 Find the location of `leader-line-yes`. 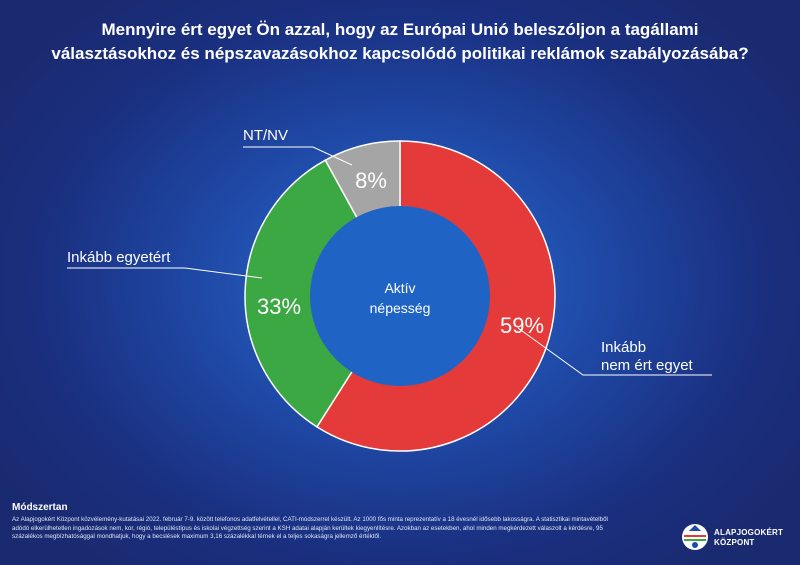

leader-line-yes is located at coordinates (165, 273).